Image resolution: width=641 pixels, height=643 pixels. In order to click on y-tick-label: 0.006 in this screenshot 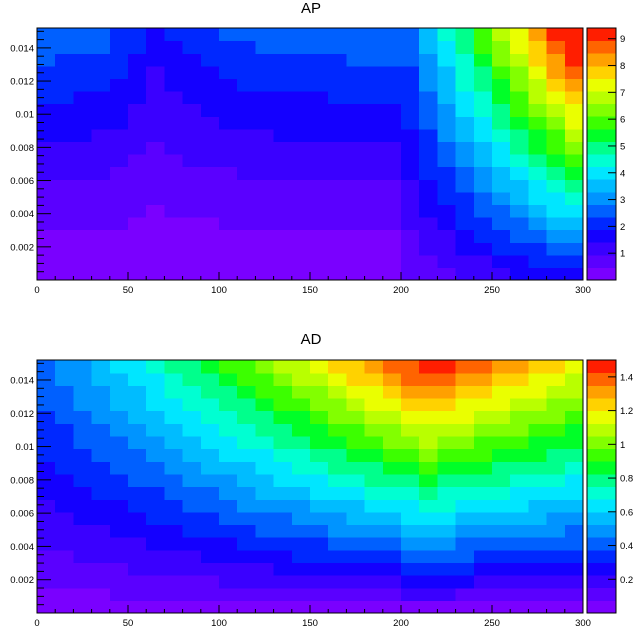, I will do `click(22, 514)`.